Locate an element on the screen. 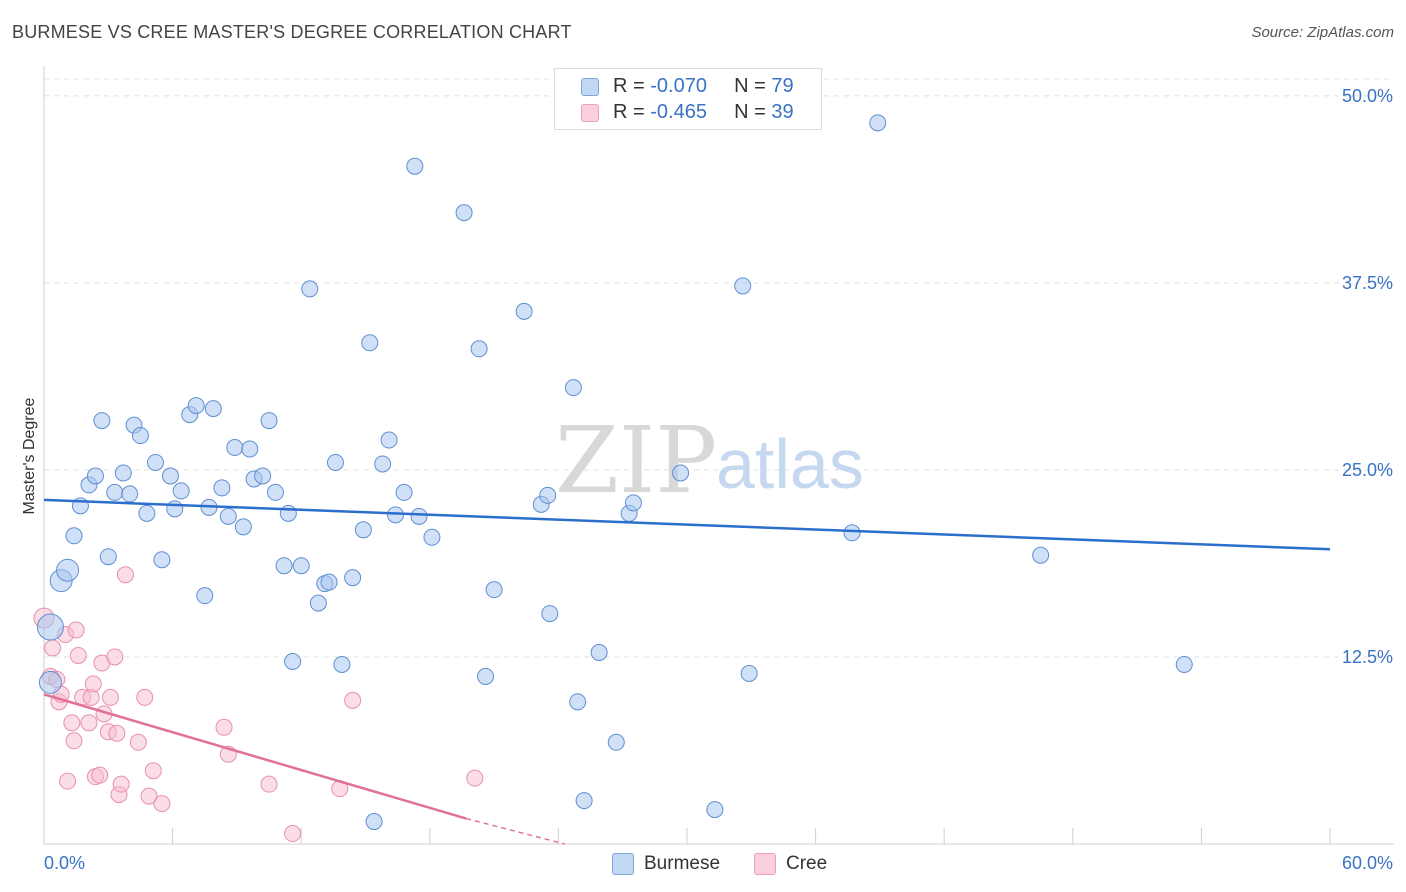  cree-trend-extension is located at coordinates (516, 831).